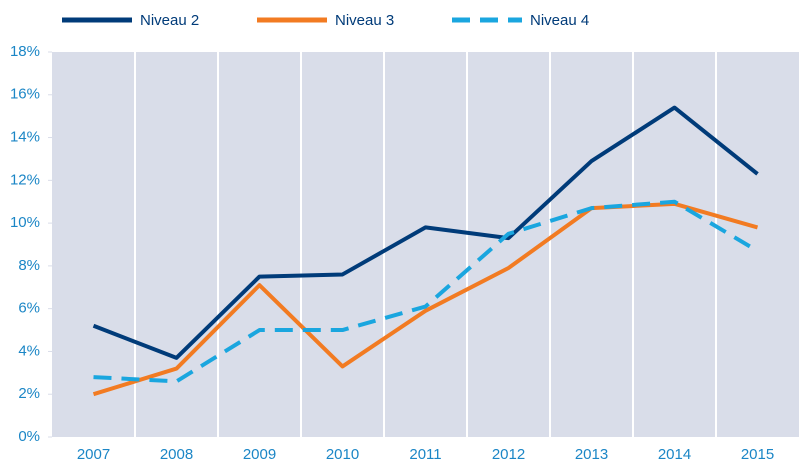 The width and height of the screenshot is (799, 466). What do you see at coordinates (425, 454) in the screenshot?
I see `x-tick-label: 2011` at bounding box center [425, 454].